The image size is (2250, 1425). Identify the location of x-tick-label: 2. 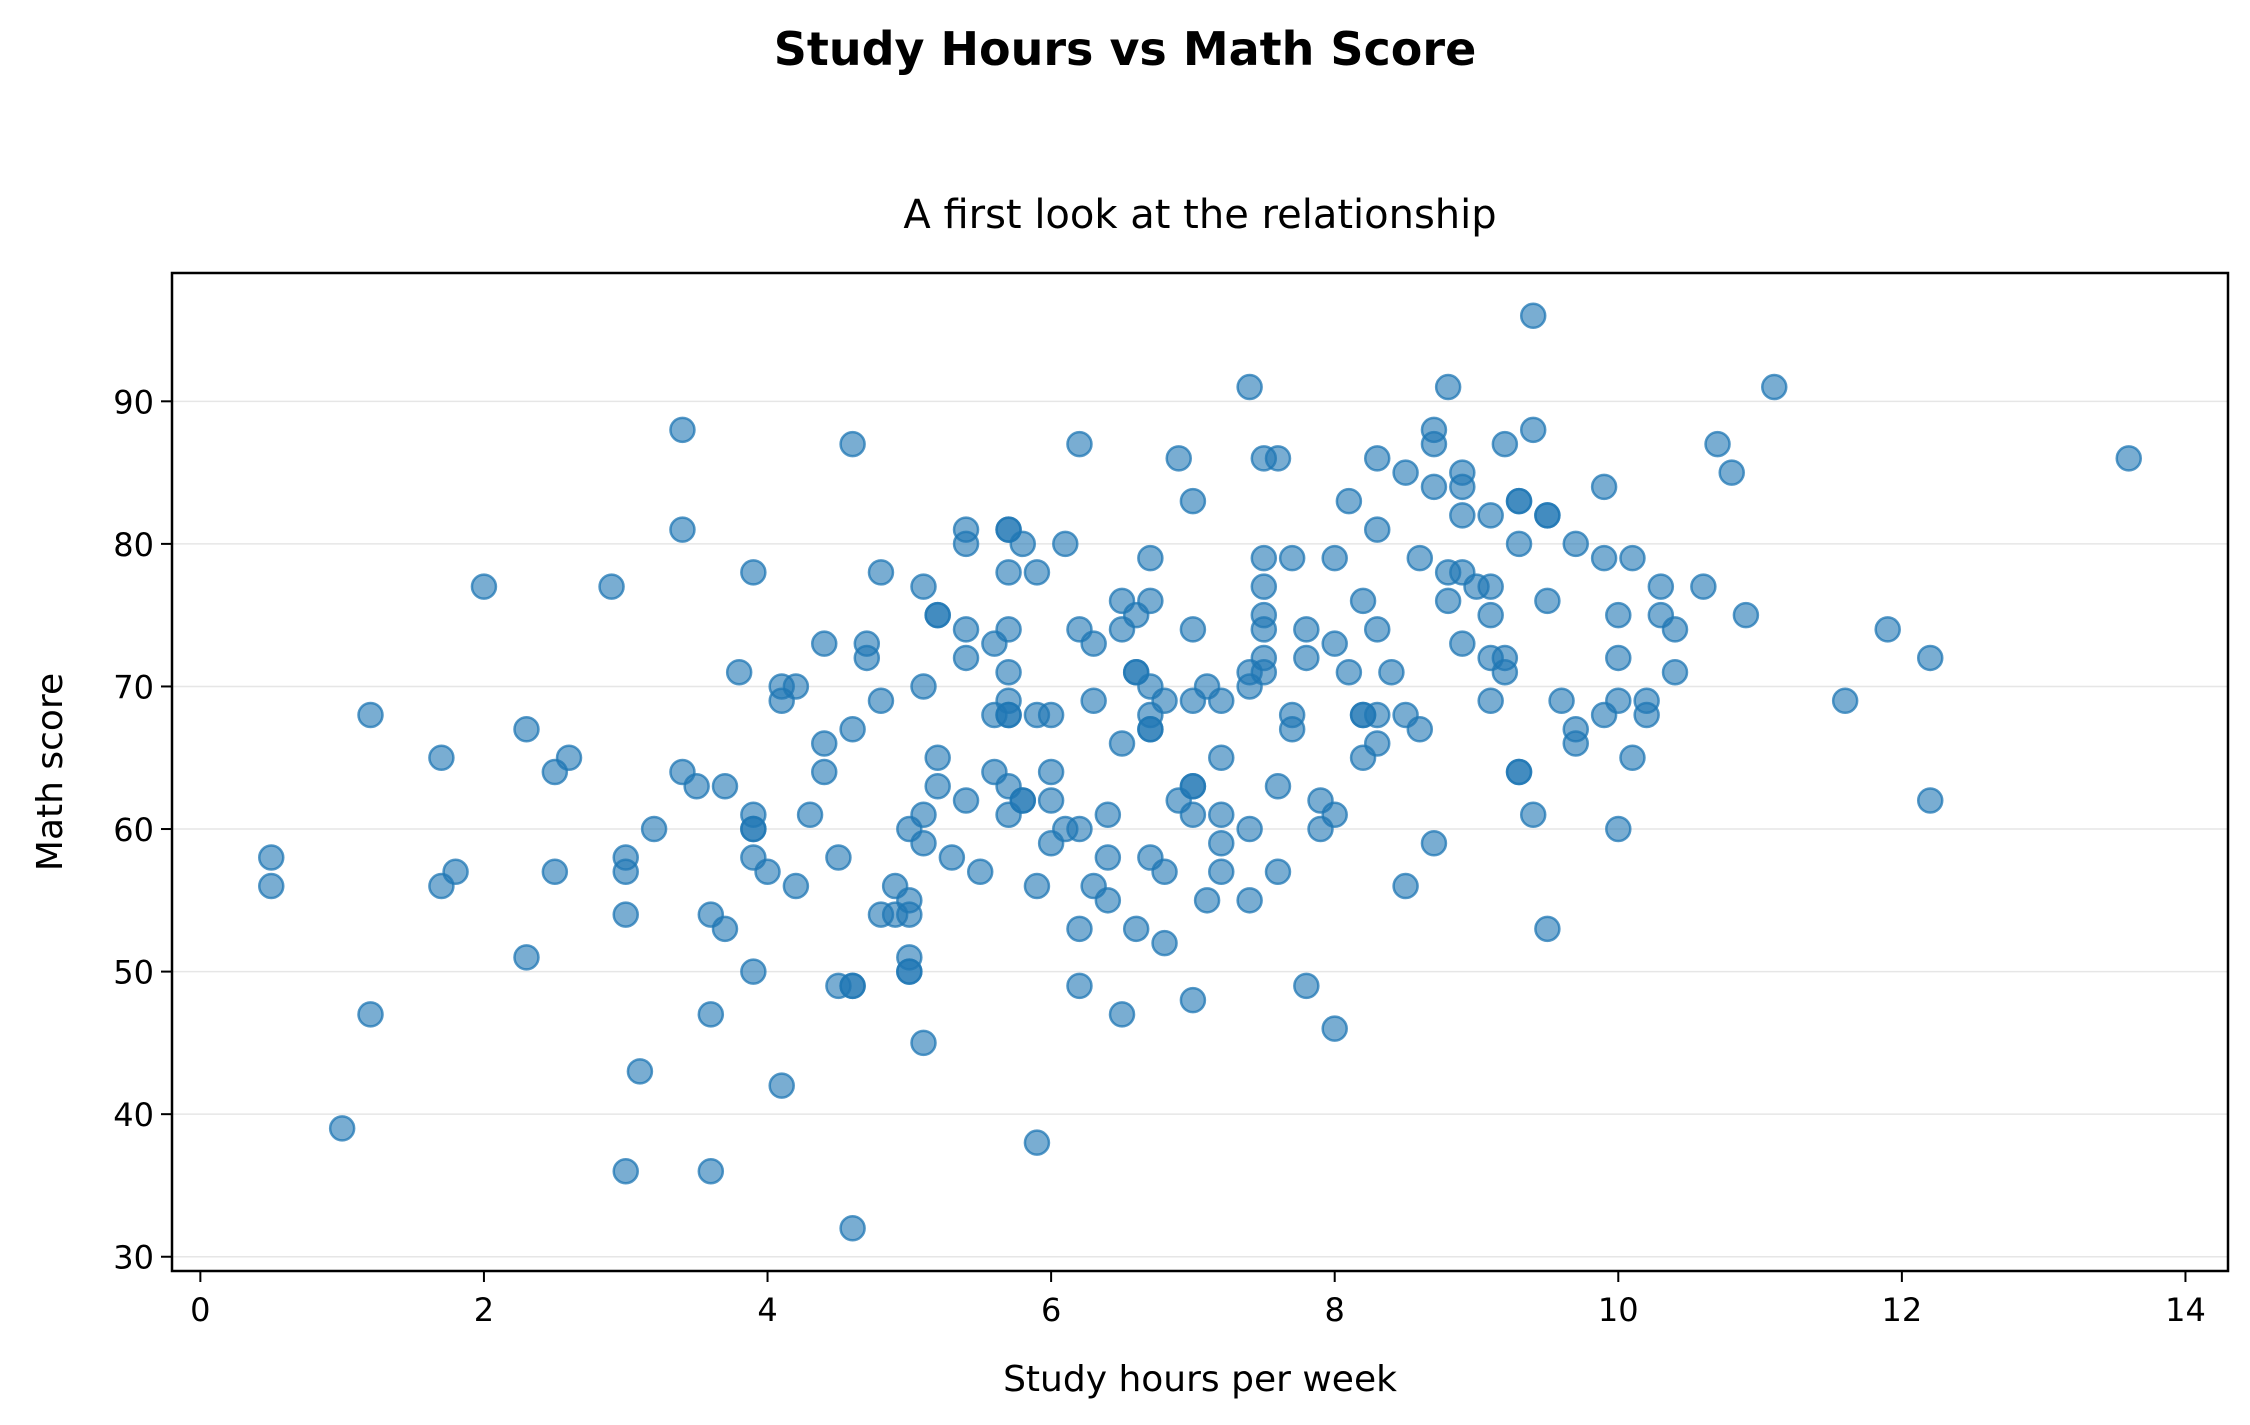
(484, 1310).